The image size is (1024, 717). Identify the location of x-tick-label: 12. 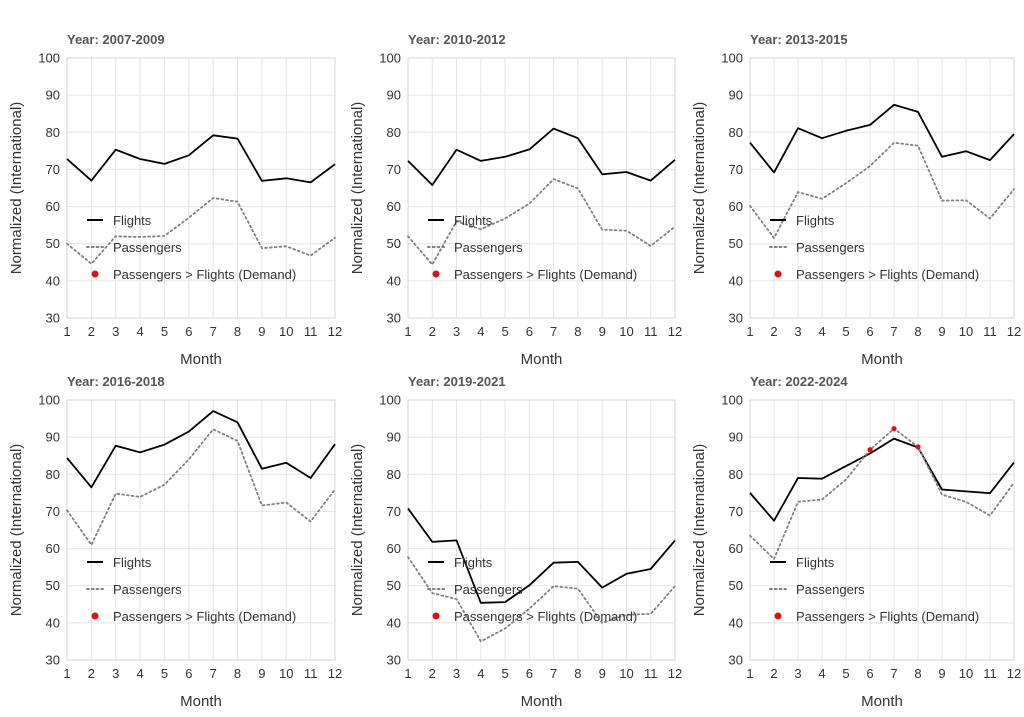
(335, 331).